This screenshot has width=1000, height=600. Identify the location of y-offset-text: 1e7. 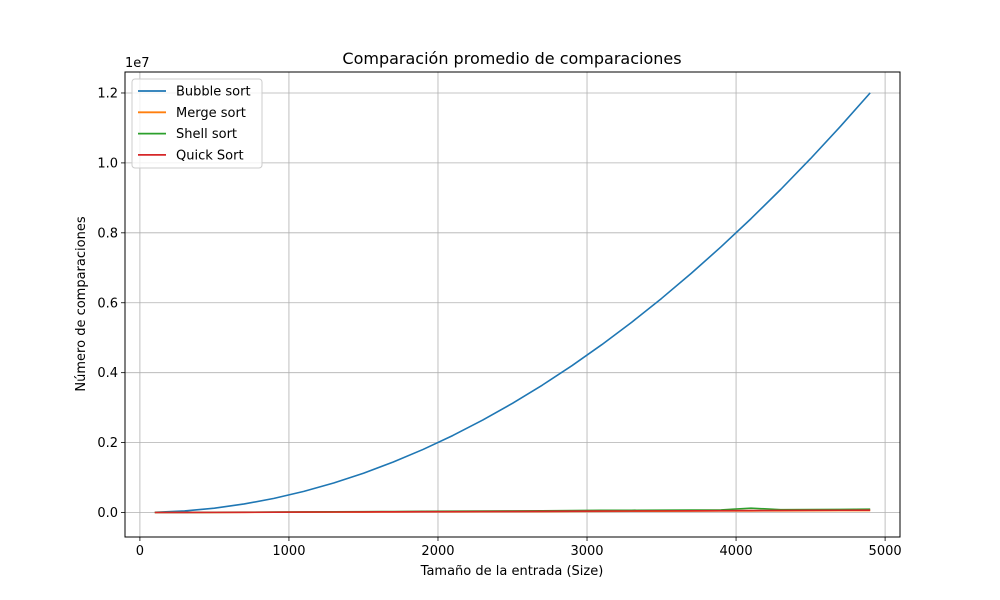
(137, 63).